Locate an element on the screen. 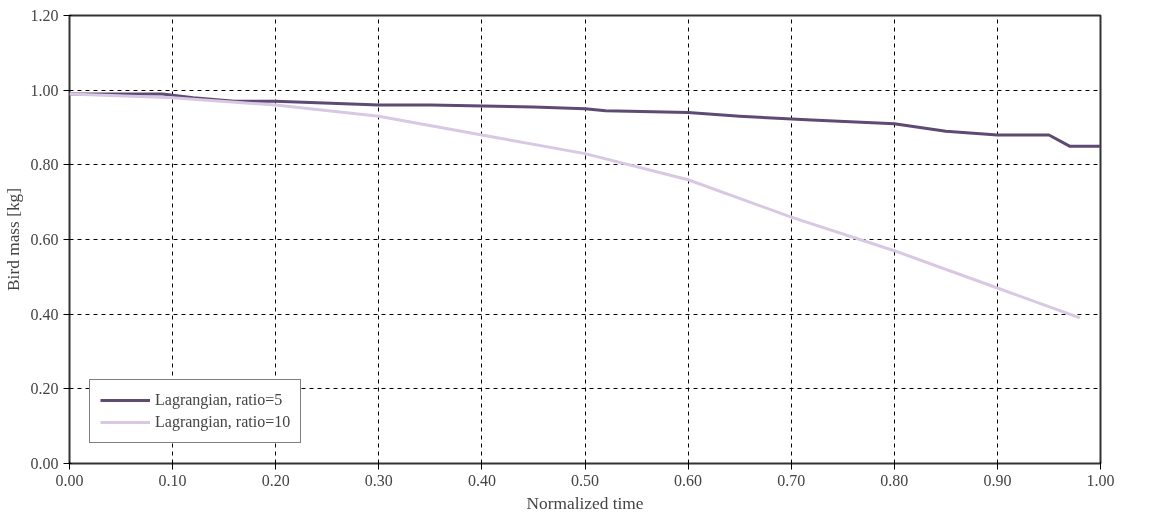 The height and width of the screenshot is (527, 1162). y-tick-label: 0.20 is located at coordinates (44, 389).